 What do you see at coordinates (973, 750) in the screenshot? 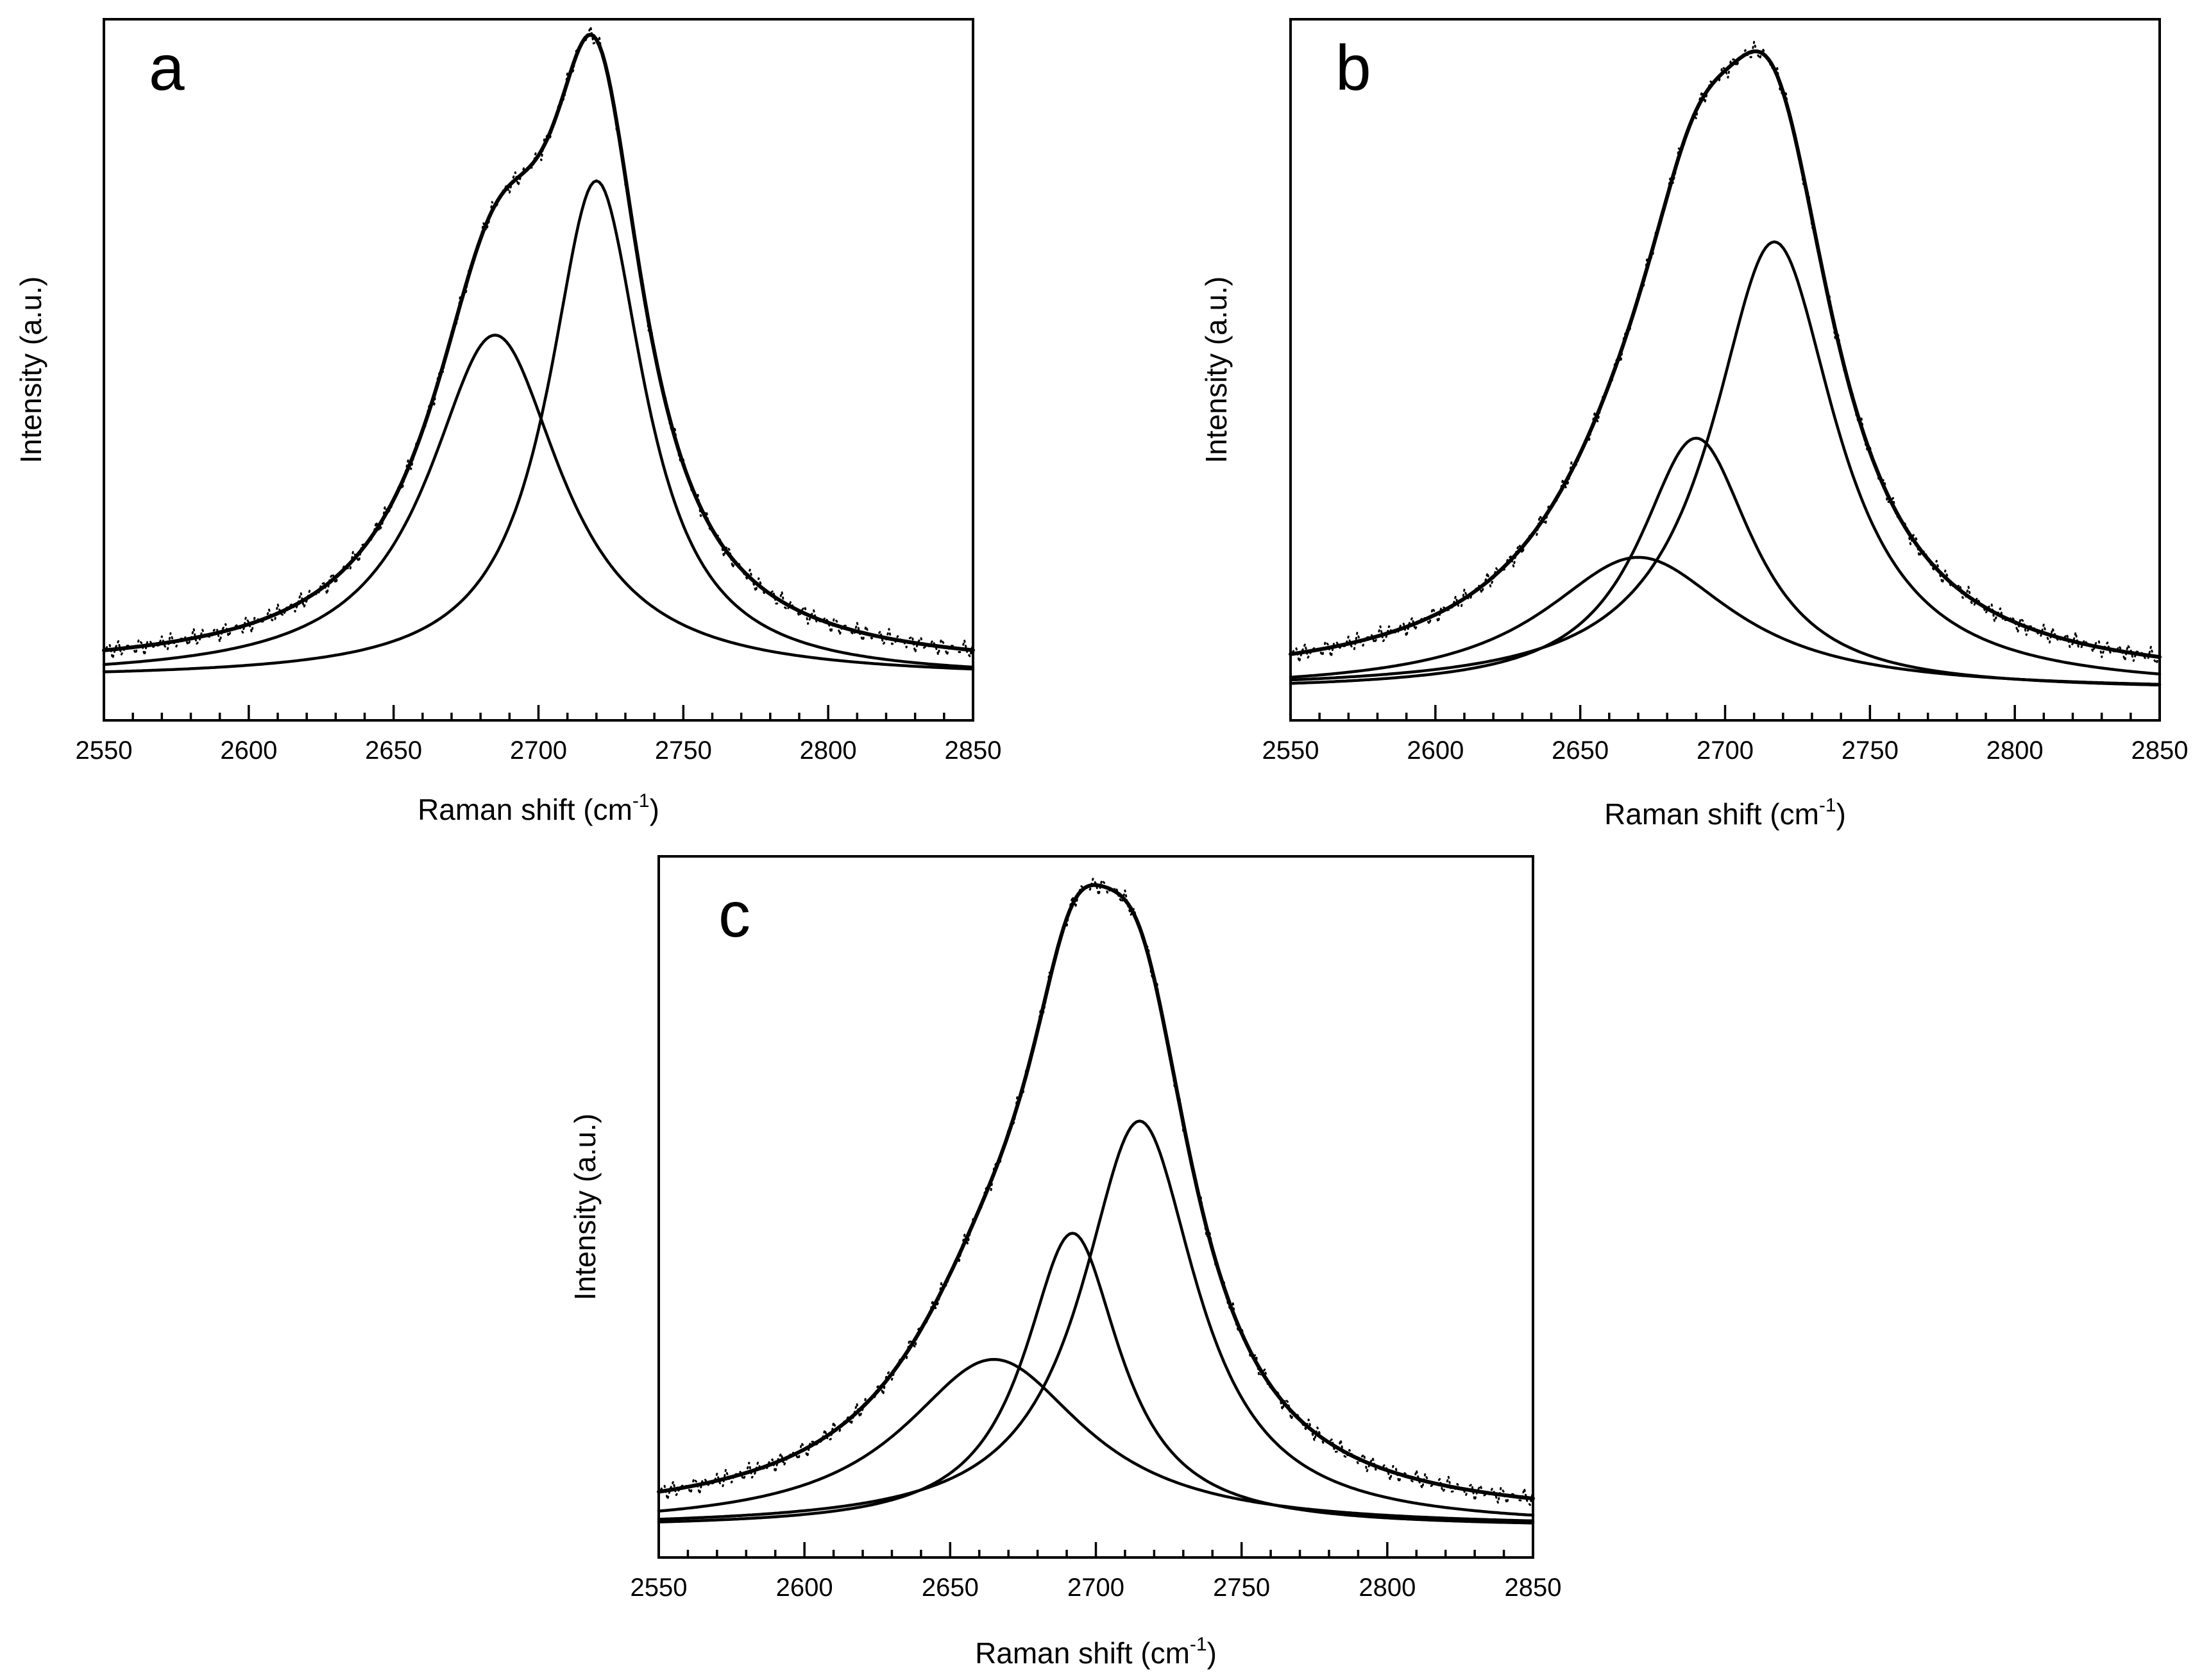
I see `a-x-tick-label-2850: 2850` at bounding box center [973, 750].